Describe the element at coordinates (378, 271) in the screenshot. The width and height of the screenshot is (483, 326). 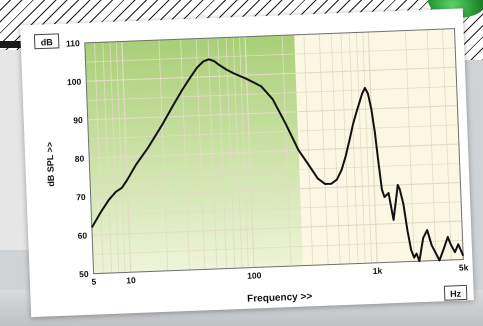
I see `x-tick-label: 1k` at that location.